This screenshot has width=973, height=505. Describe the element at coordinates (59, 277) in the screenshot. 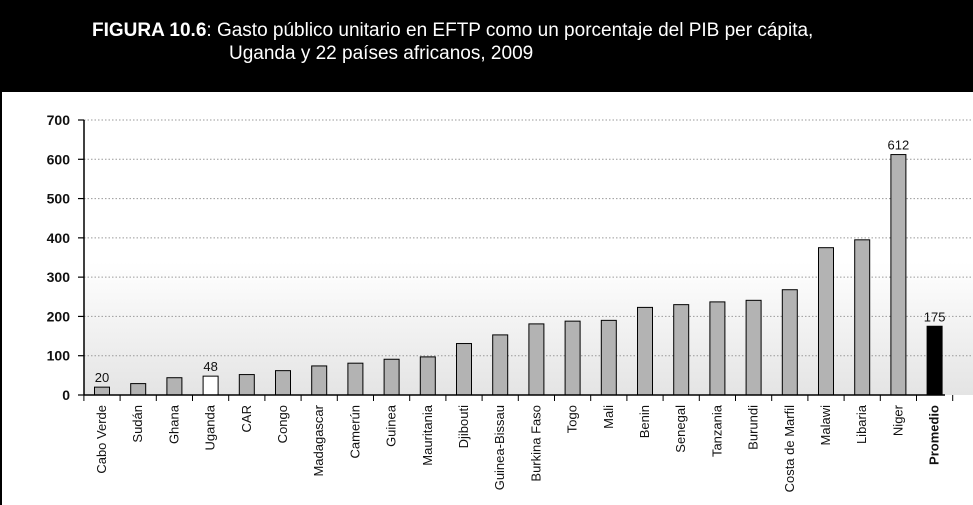

I see `y-tick-label: 300` at that location.